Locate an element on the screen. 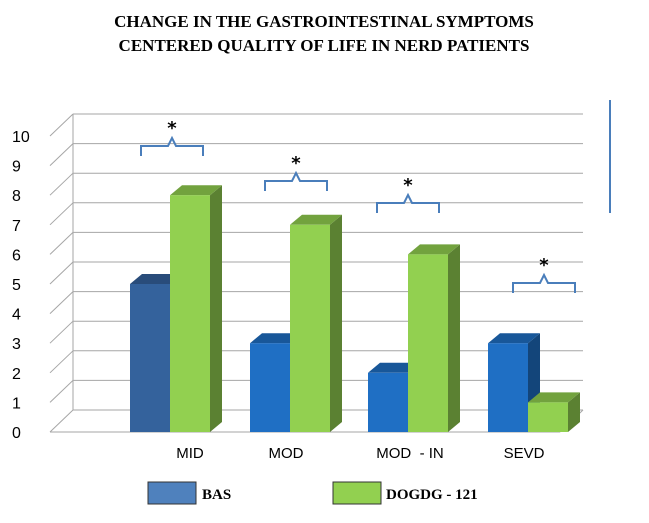 The width and height of the screenshot is (649, 523). x-axis-labels: MID MOD MOD - IN SEVD is located at coordinates (360, 453).